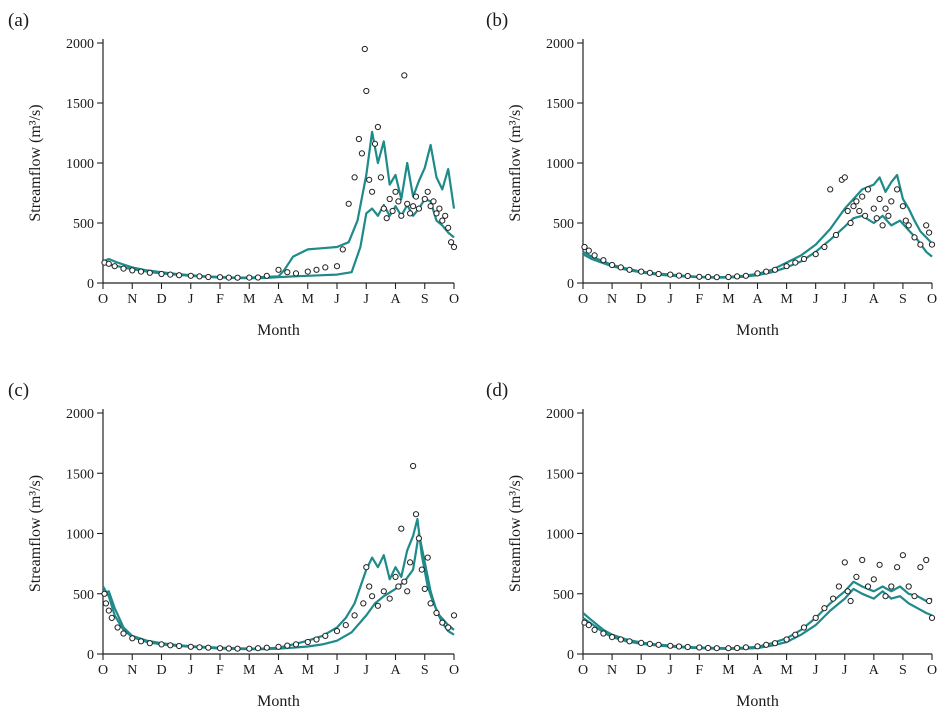 This screenshot has height=713, width=940. What do you see at coordinates (497, 20) in the screenshot?
I see `panel-label: (b)` at bounding box center [497, 20].